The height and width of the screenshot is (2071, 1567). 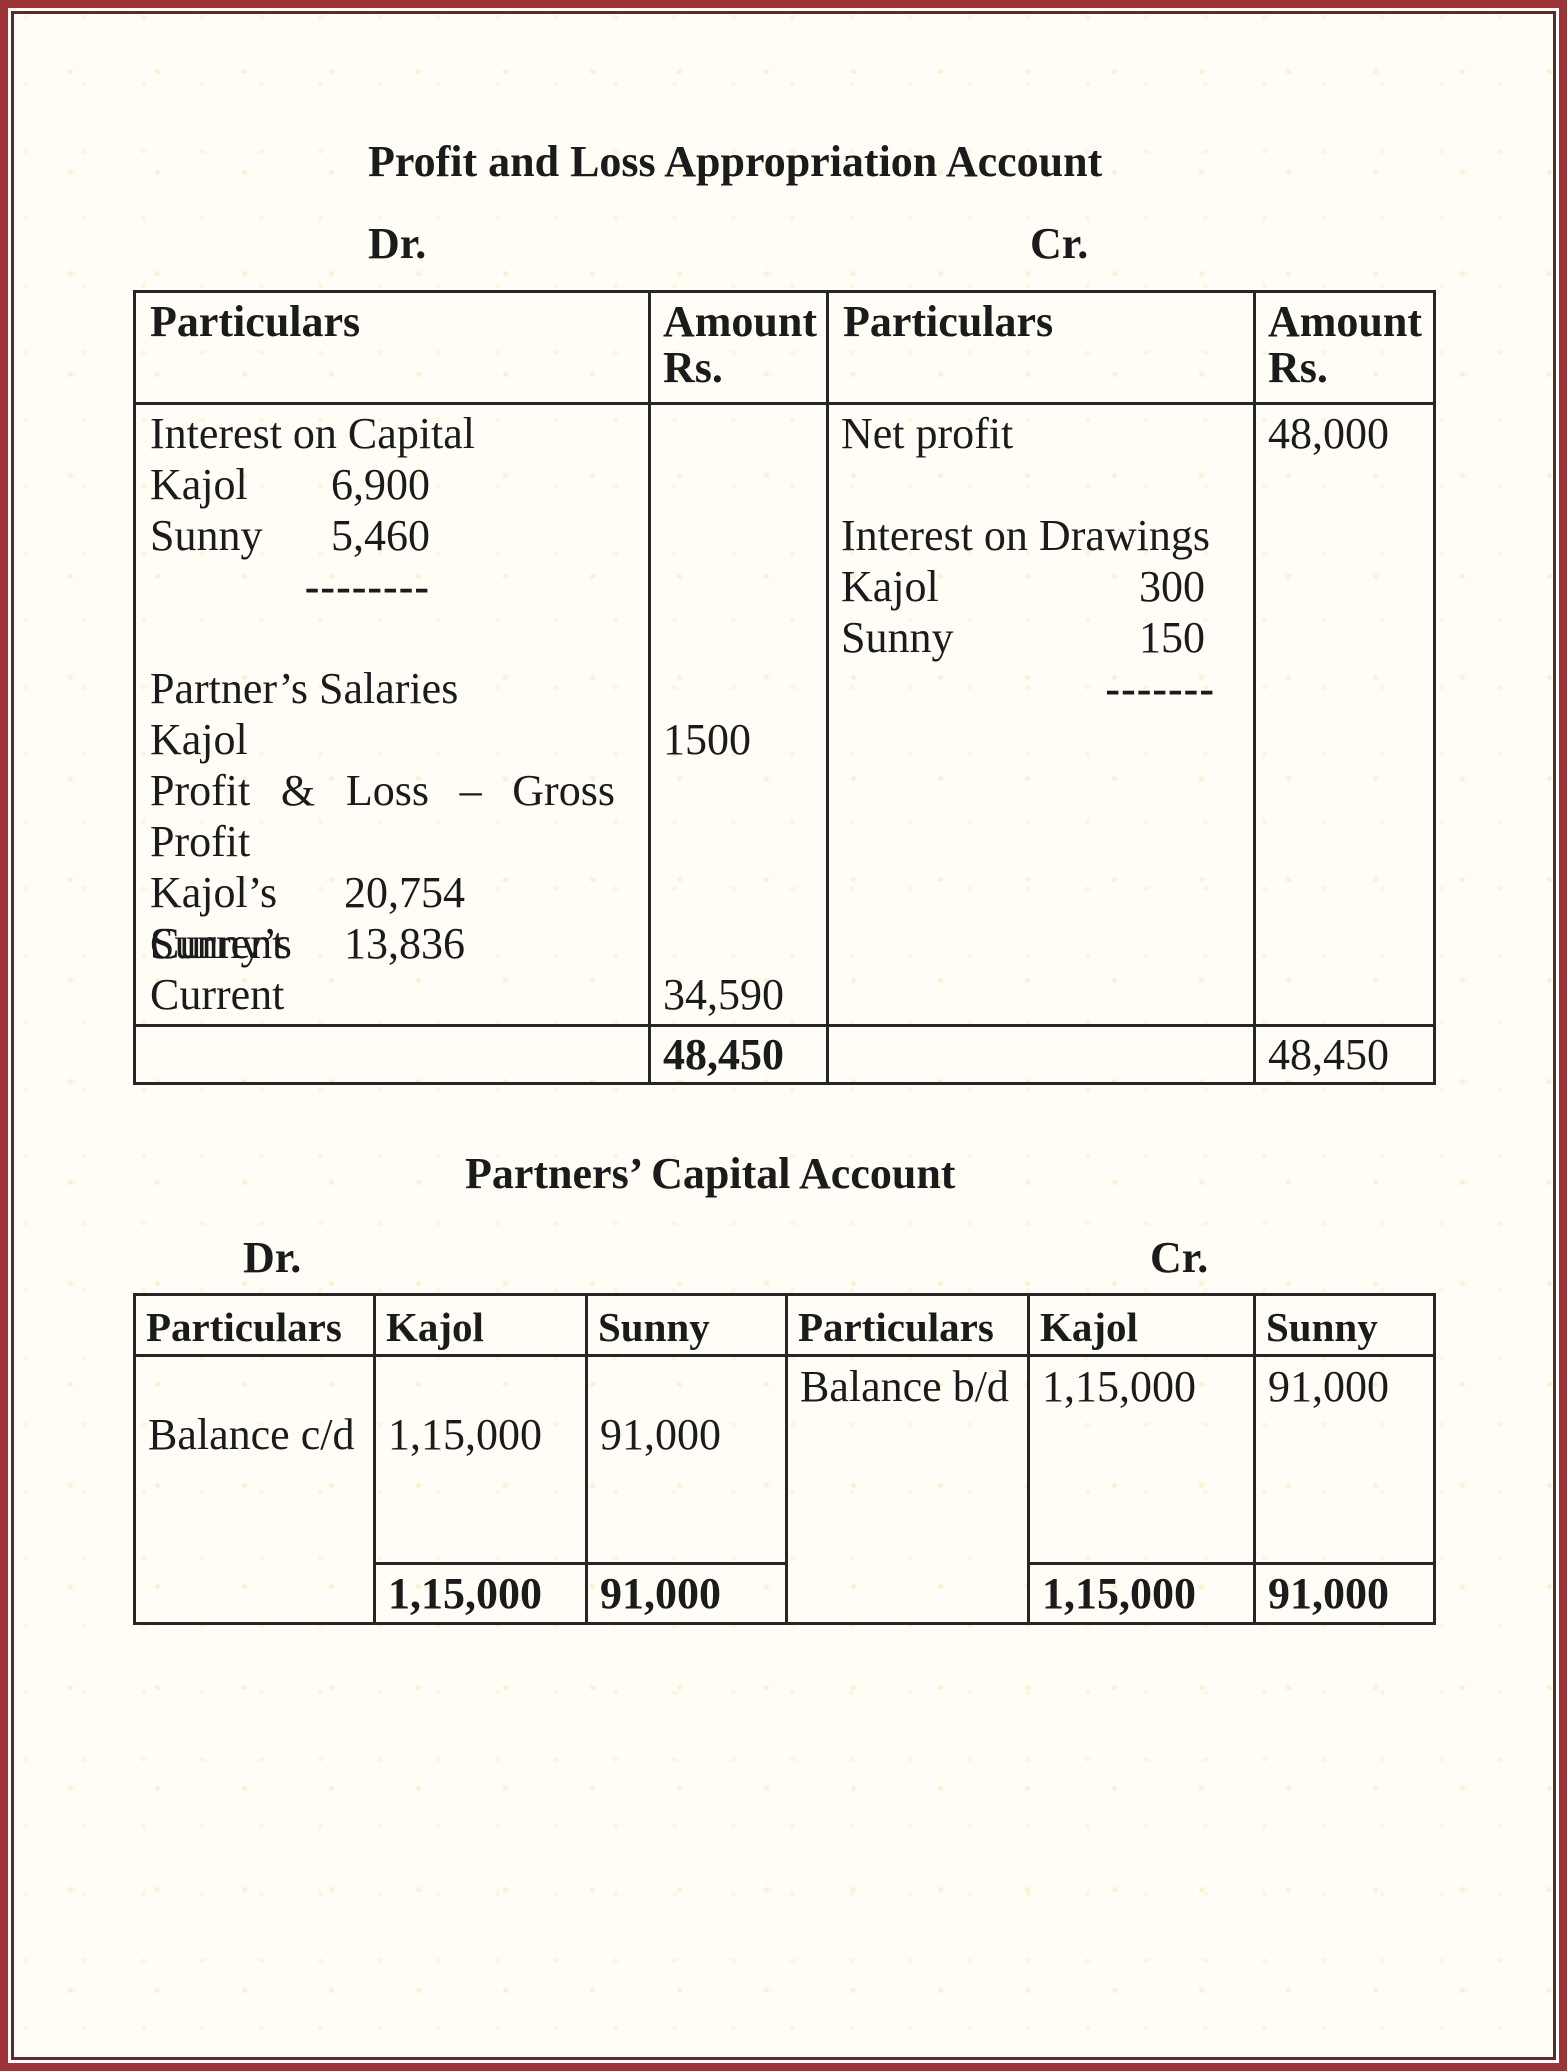 What do you see at coordinates (1041, 1054) in the screenshot?
I see `pl-total-credit-particulars-cell` at bounding box center [1041, 1054].